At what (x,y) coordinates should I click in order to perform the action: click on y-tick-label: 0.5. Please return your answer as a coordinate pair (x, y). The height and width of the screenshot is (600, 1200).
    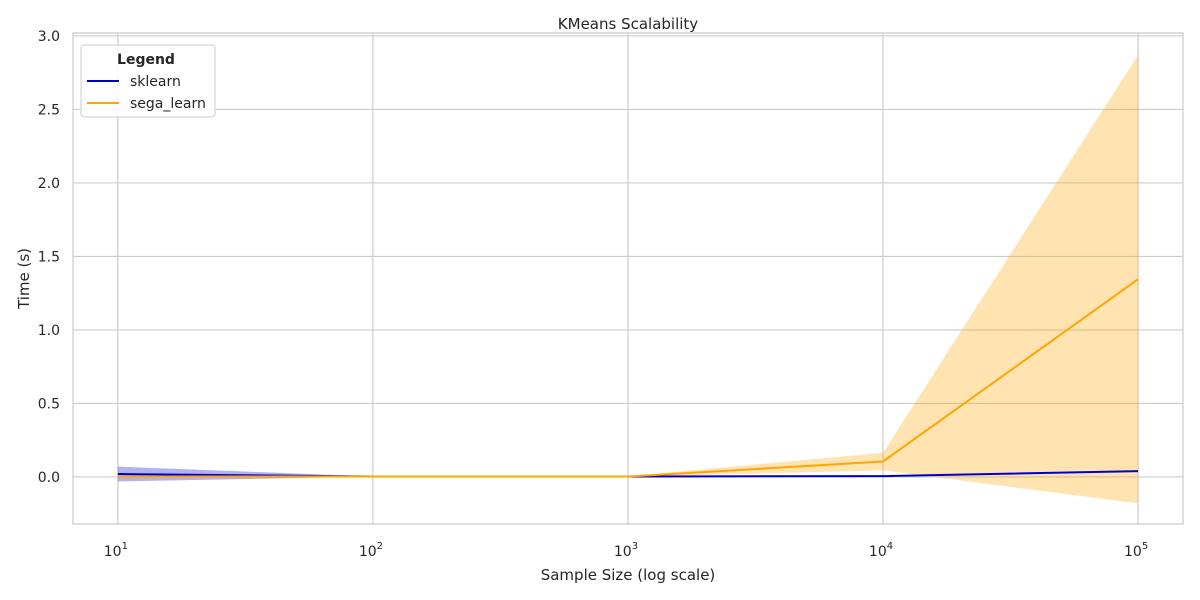
    Looking at the image, I should click on (49, 404).